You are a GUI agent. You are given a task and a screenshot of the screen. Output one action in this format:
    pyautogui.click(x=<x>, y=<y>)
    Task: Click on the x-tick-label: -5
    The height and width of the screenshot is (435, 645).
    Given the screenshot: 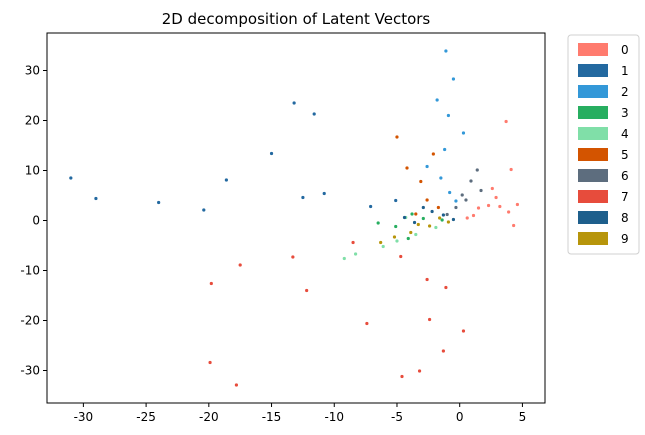 What is the action you would take?
    pyautogui.click(x=397, y=417)
    